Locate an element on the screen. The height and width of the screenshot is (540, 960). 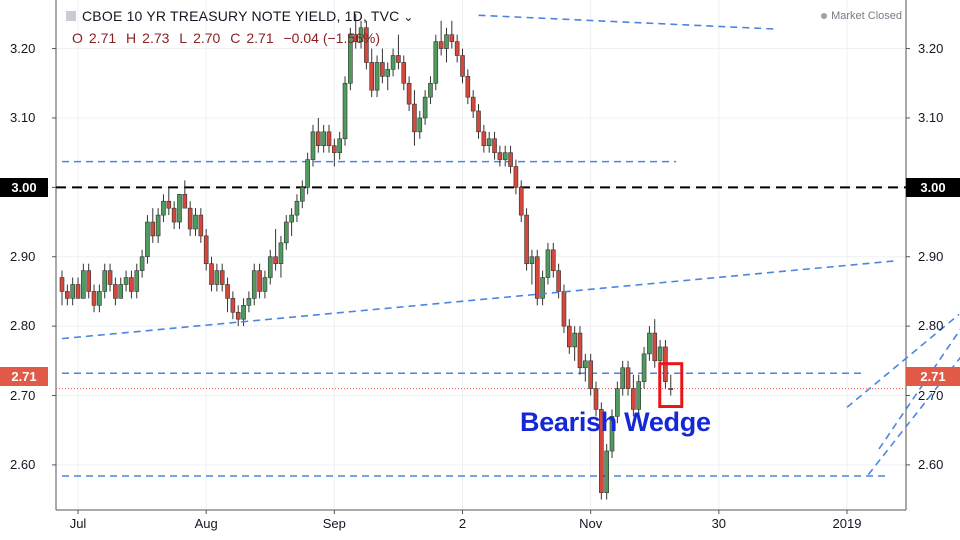
chevron-down-icon: ⌄ is located at coordinates (408, 17).